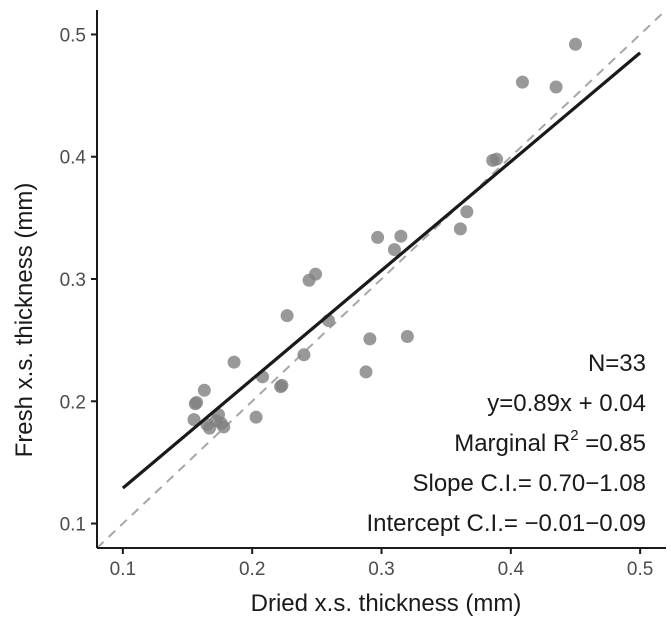 This screenshot has height=622, width=671. What do you see at coordinates (73, 35) in the screenshot?
I see `y-tick-label: 0.5` at bounding box center [73, 35].